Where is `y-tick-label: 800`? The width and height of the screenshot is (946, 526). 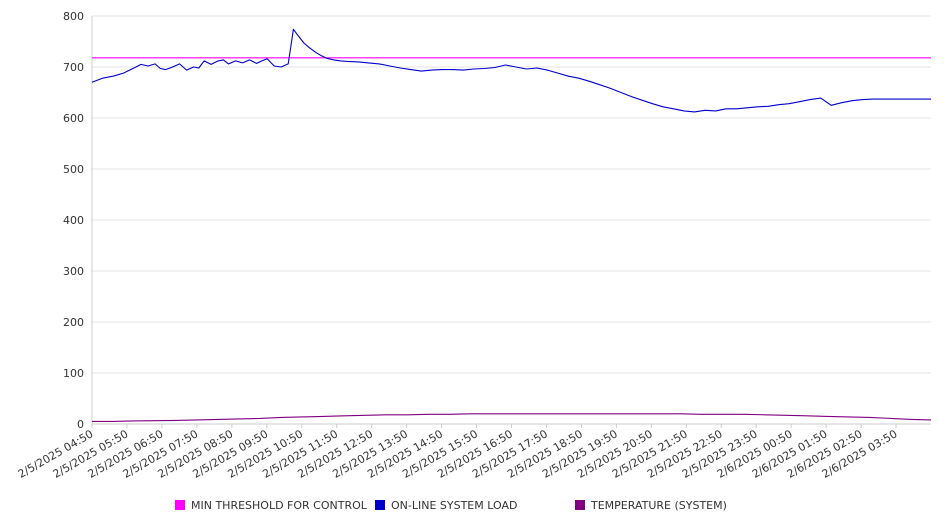 y-tick-label: 800 is located at coordinates (73, 16).